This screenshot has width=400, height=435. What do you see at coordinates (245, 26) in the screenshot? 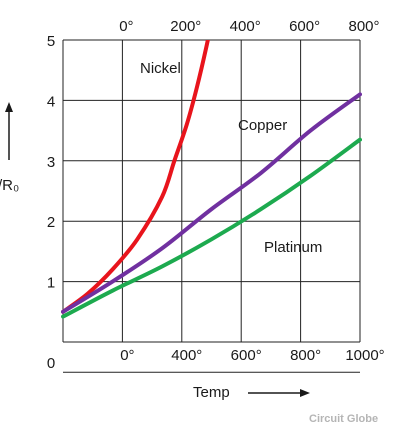
I see `top-tick-label: 400°` at bounding box center [245, 26].